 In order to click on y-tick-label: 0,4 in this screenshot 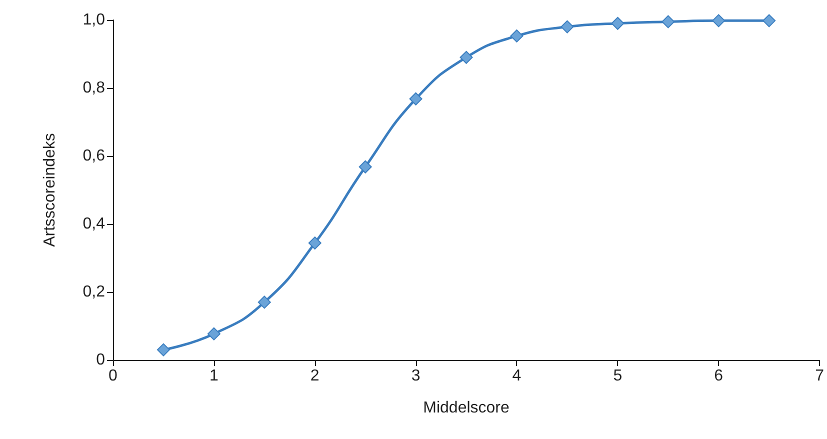, I will do `click(94, 224)`.